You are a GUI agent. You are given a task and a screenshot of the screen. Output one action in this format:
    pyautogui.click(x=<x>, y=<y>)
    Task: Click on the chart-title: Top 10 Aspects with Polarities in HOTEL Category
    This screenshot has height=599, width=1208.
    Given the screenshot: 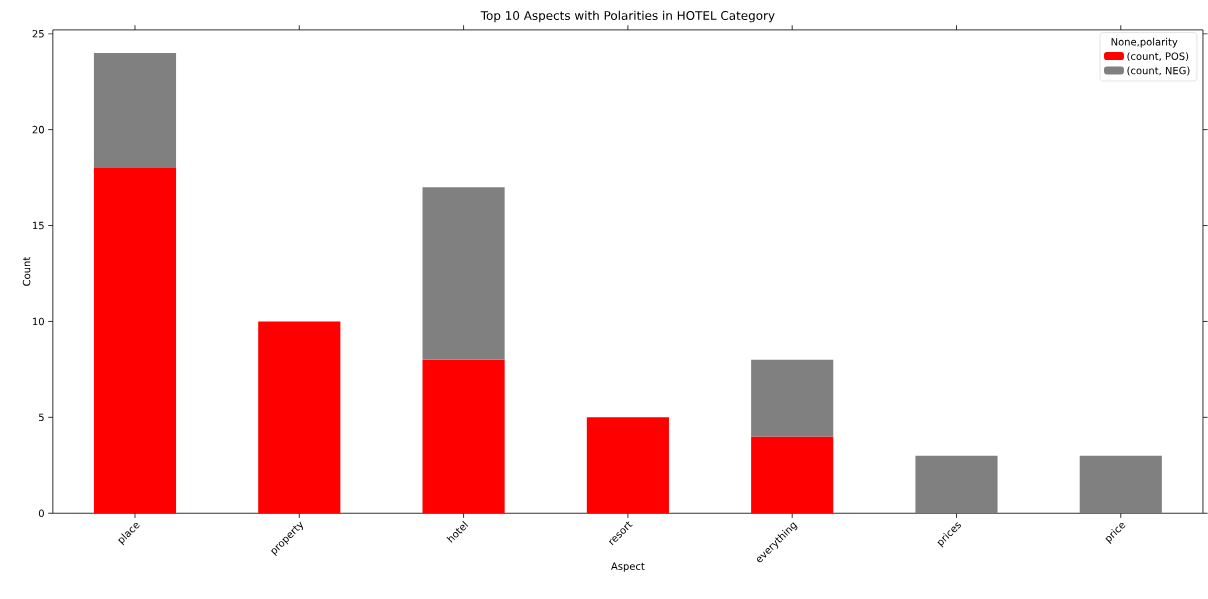 What is the action you would take?
    pyautogui.click(x=627, y=16)
    